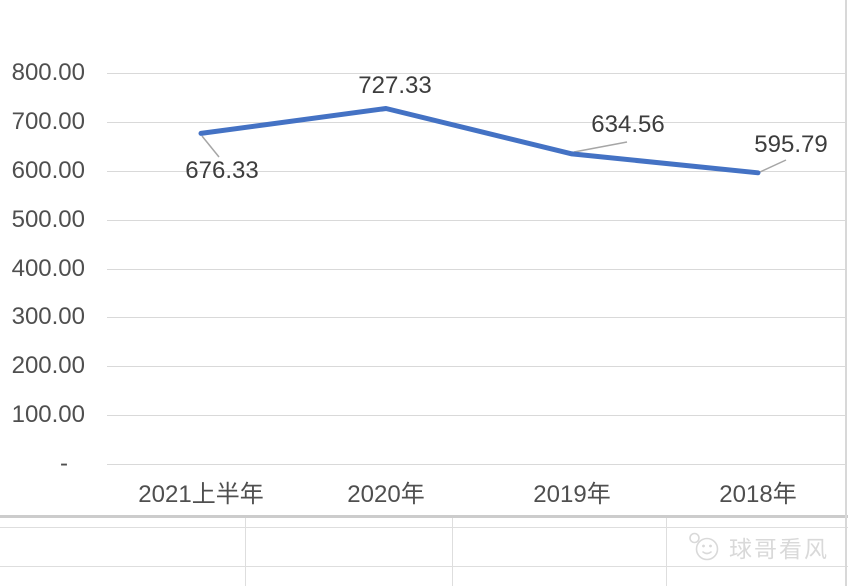 This screenshot has height=586, width=848. I want to click on x-axis-category-label: 2021上半年, so click(201, 494).